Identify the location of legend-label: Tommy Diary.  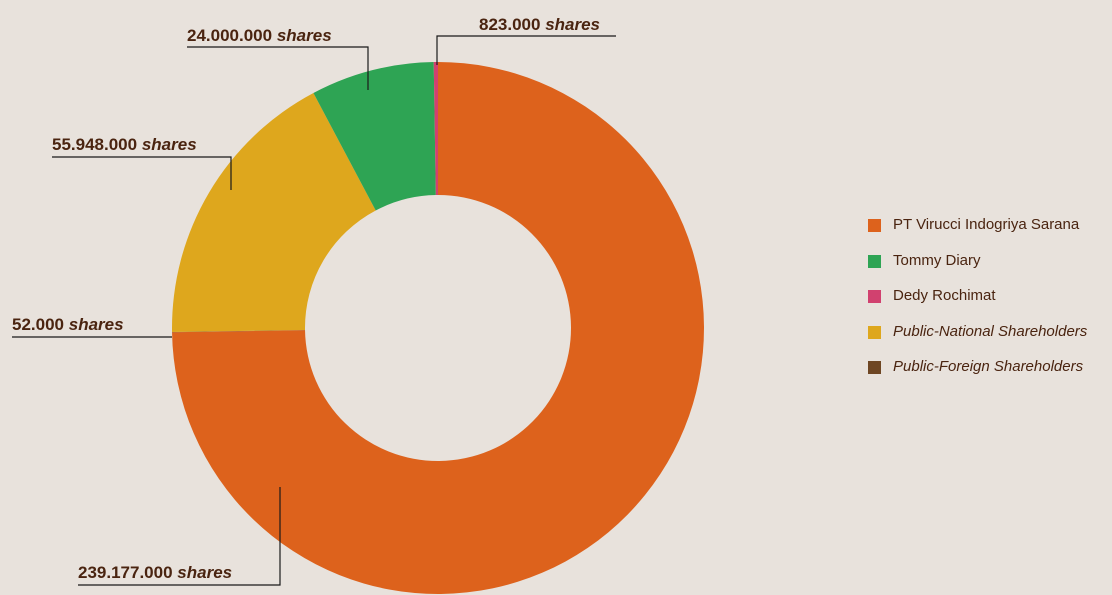
(937, 260).